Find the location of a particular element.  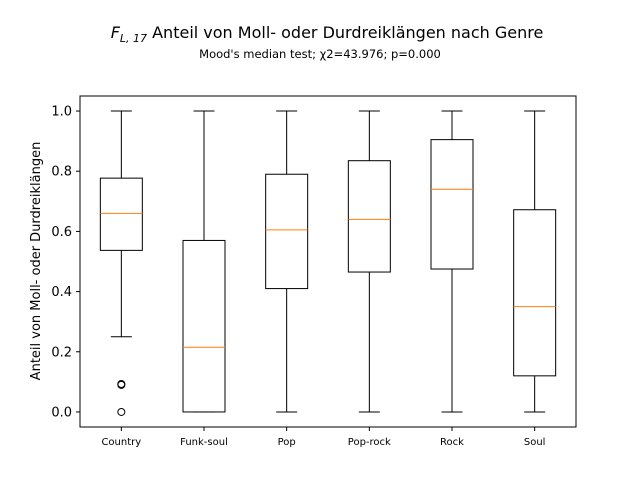

y-tick-label: 0.0 is located at coordinates (61, 412).